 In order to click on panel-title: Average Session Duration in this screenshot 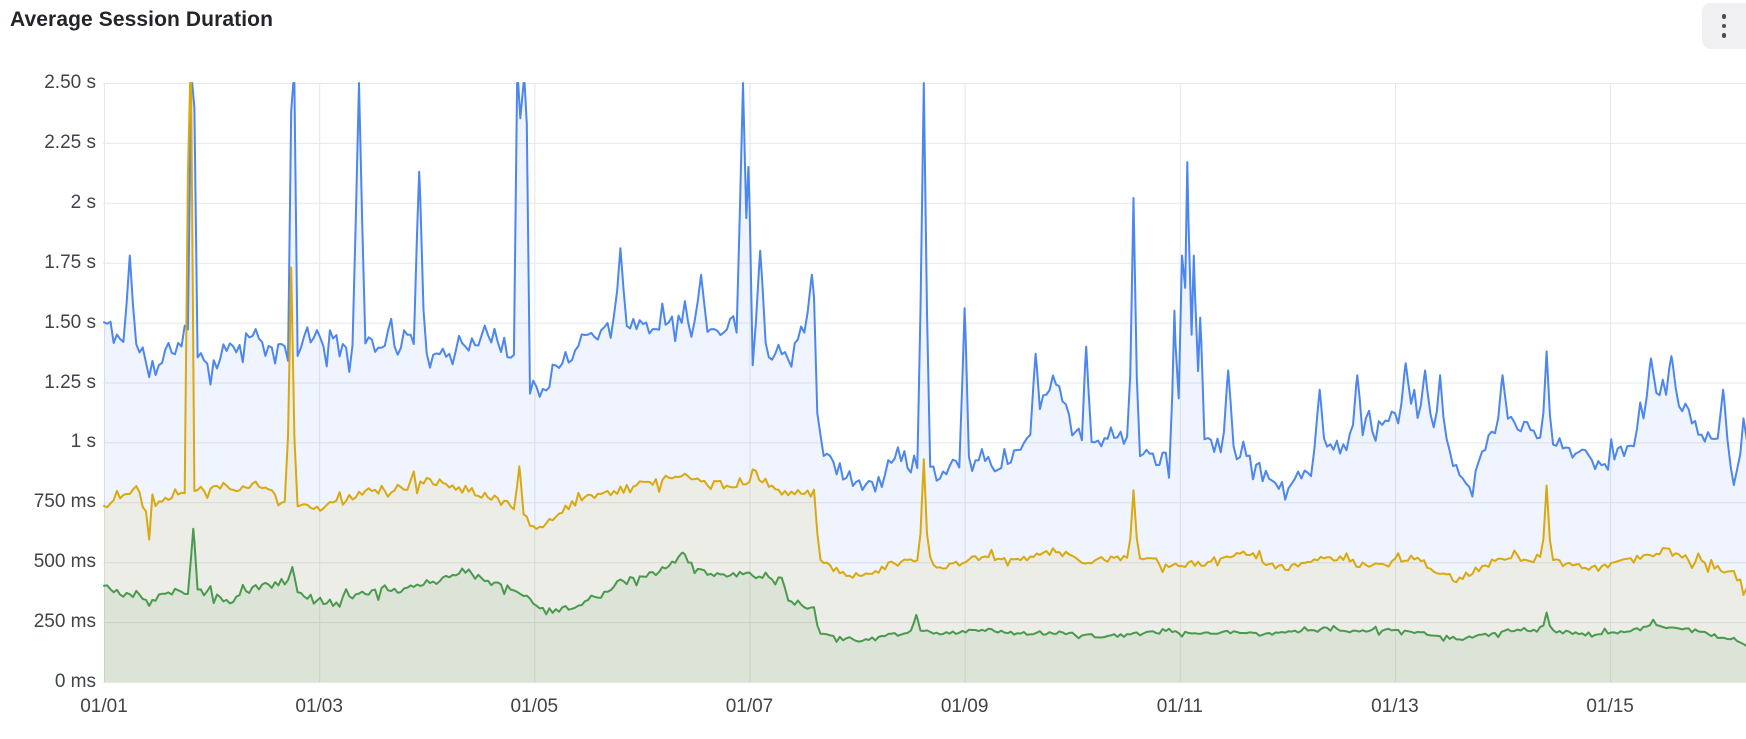, I will do `click(142, 19)`.